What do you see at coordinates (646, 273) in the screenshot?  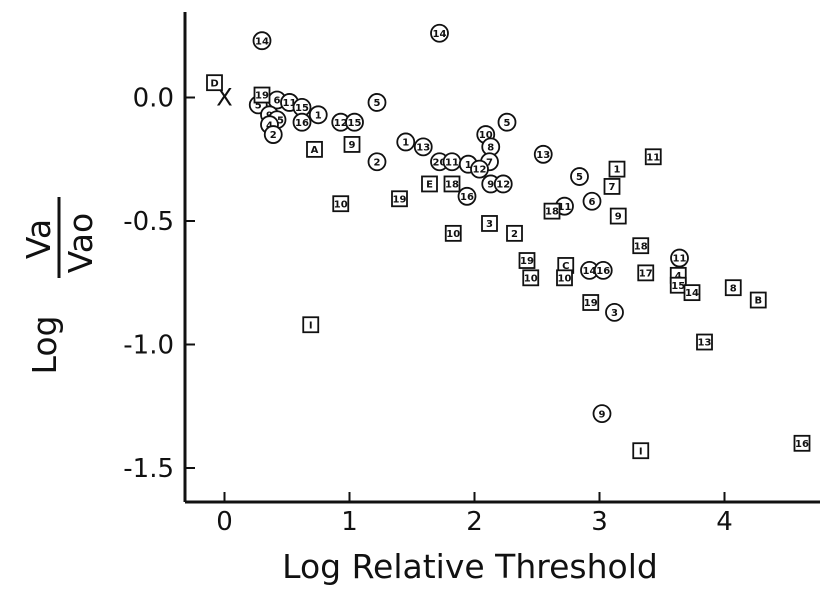 I see `square-data-point: 17` at bounding box center [646, 273].